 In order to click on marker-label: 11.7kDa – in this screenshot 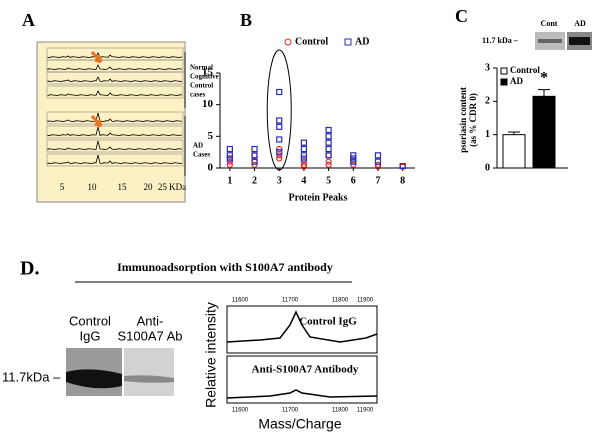, I will do `click(31, 376)`.